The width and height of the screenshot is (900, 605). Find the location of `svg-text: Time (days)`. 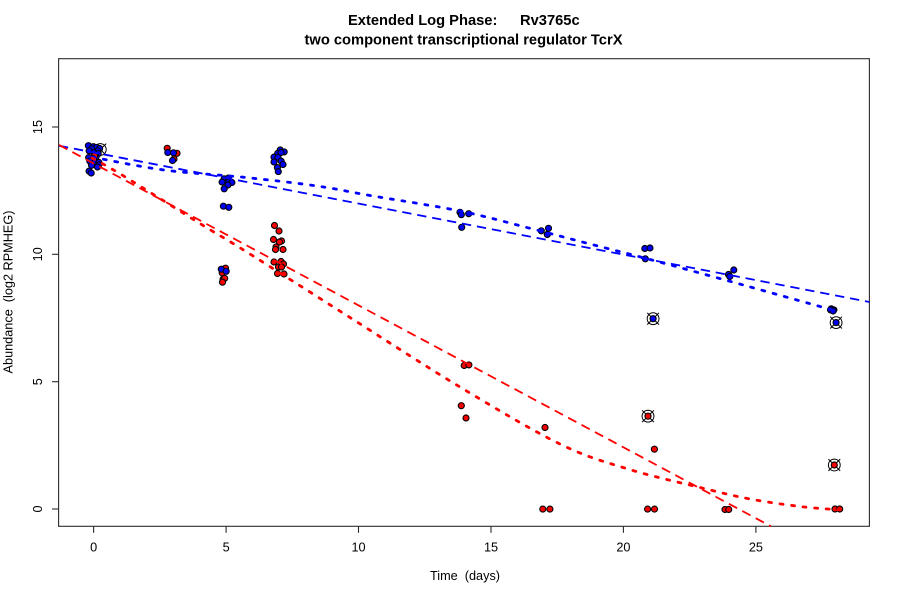

svg-text: Time (days) is located at coordinates (465, 576).